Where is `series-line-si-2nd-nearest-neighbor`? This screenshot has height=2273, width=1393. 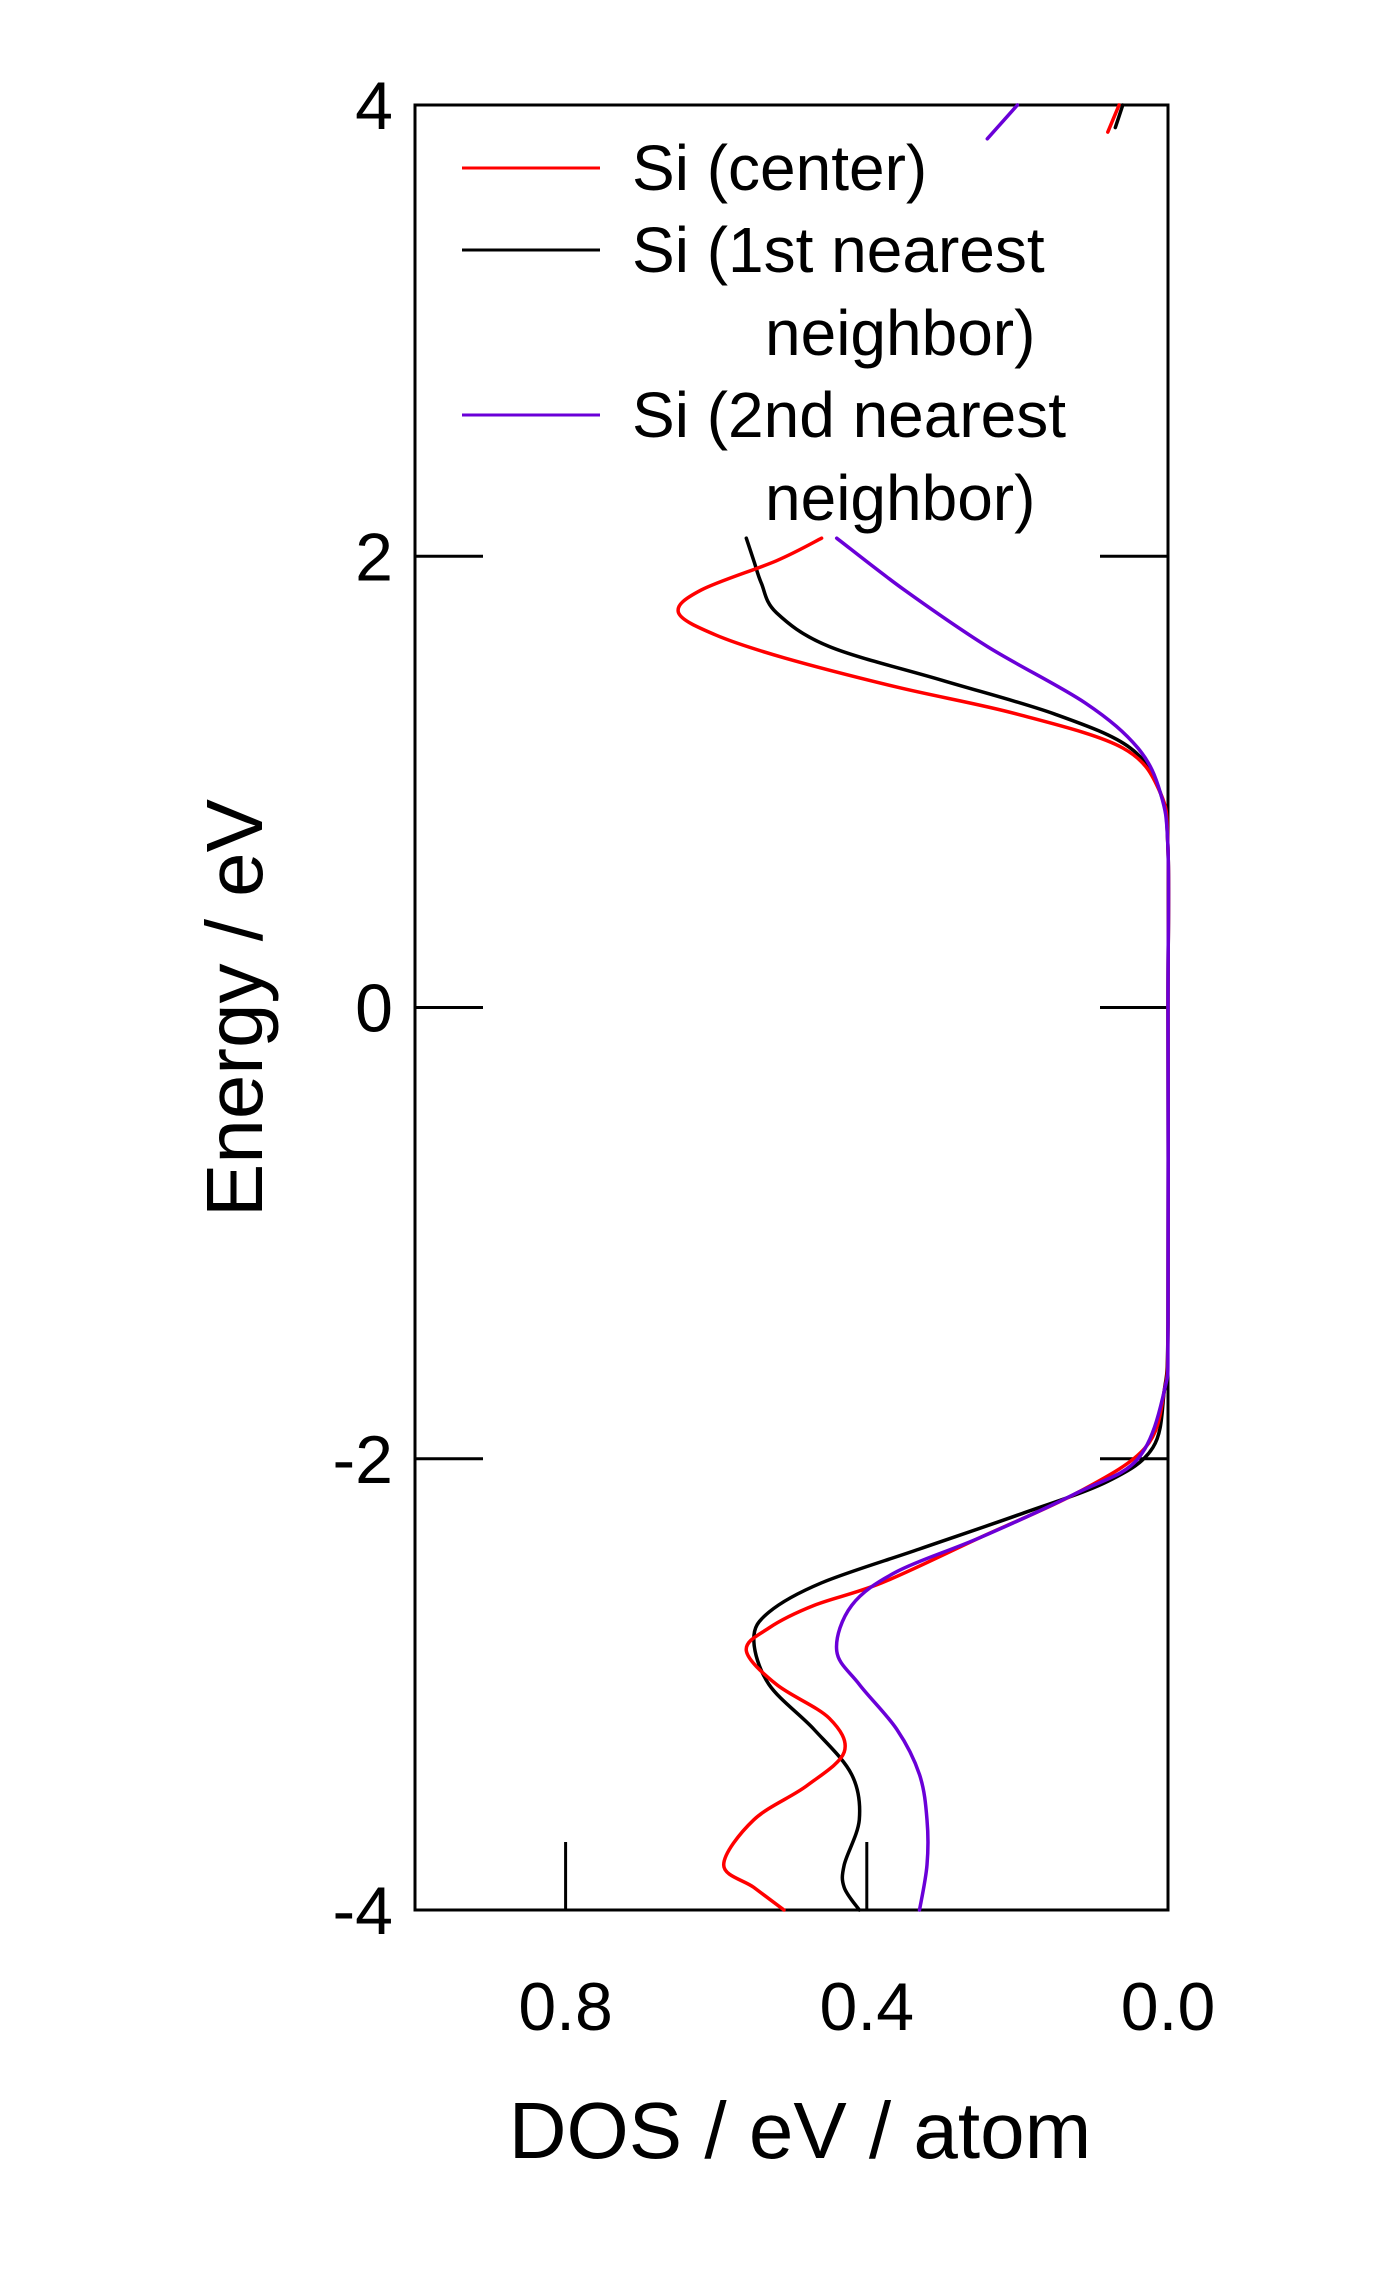 series-line-si-2nd-nearest-neighbor is located at coordinates (1002, 1224).